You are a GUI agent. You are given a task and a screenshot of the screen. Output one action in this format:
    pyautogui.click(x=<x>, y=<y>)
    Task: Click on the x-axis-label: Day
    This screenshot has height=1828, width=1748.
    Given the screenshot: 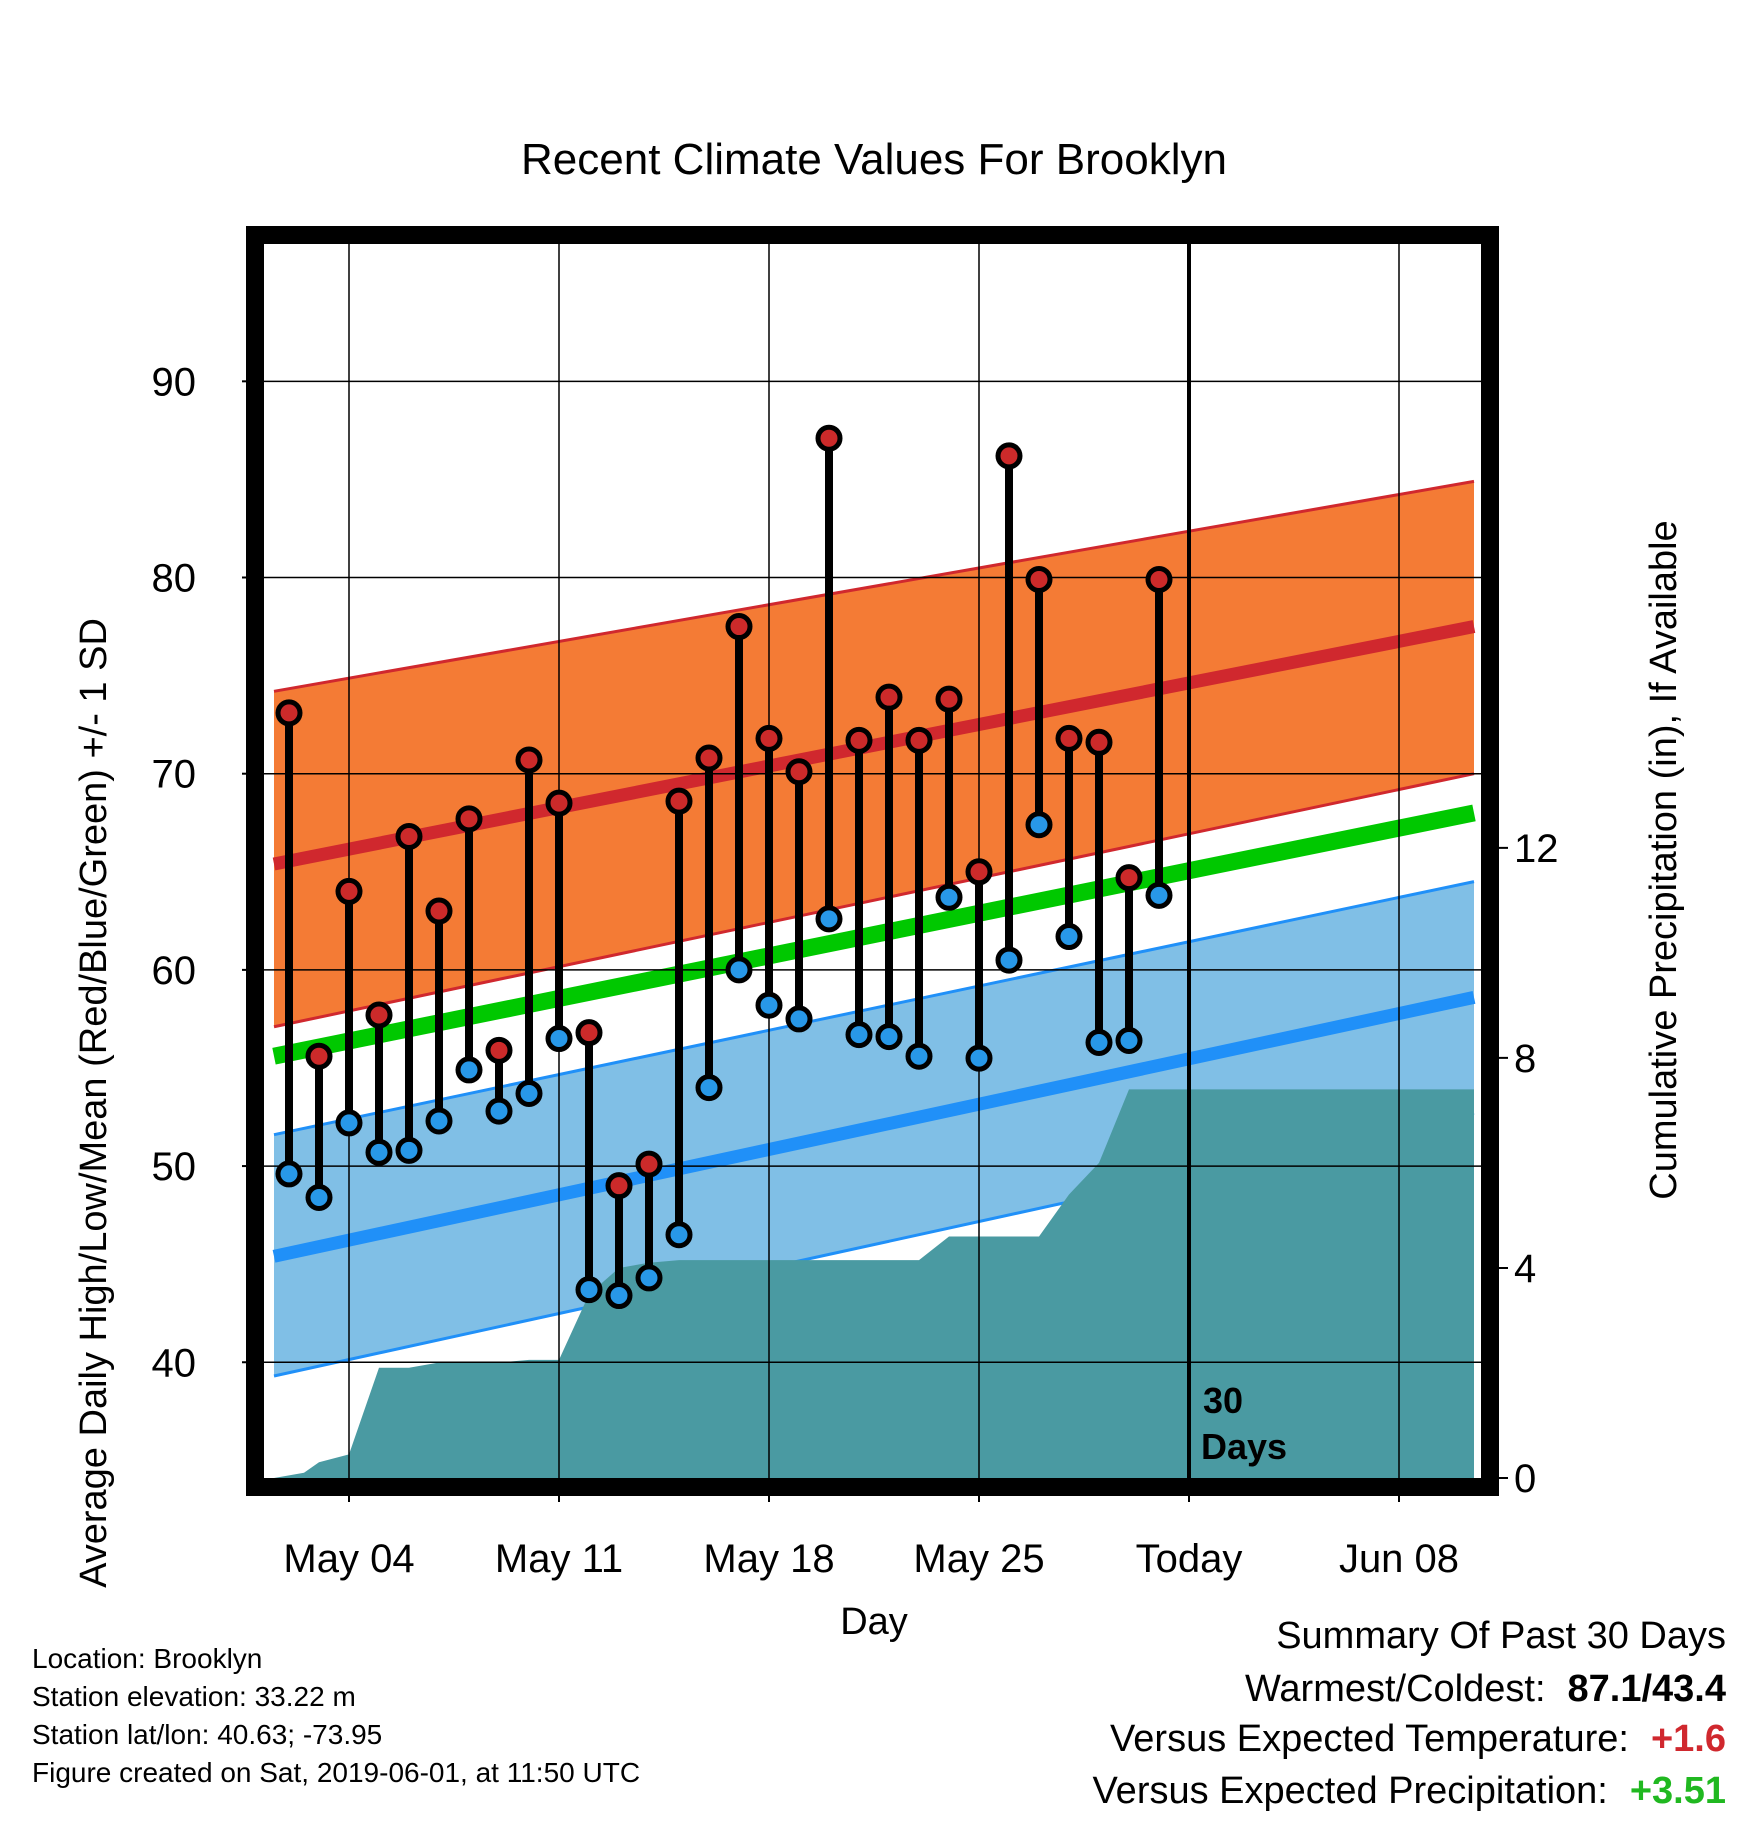 What is the action you would take?
    pyautogui.click(x=874, y=1622)
    